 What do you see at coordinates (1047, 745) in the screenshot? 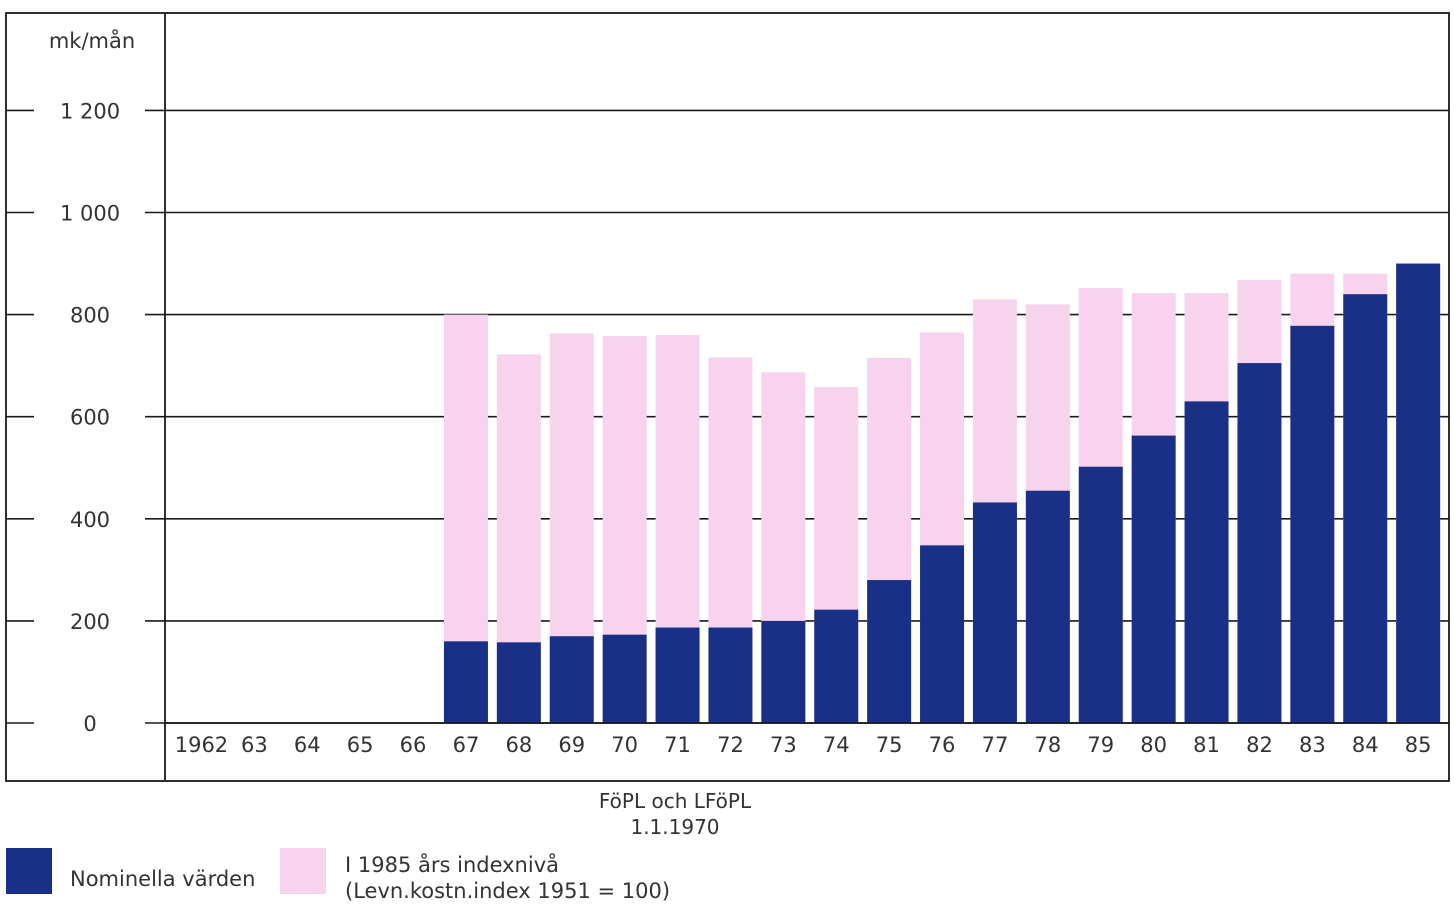
I see `x-tick-label: 78` at bounding box center [1047, 745].